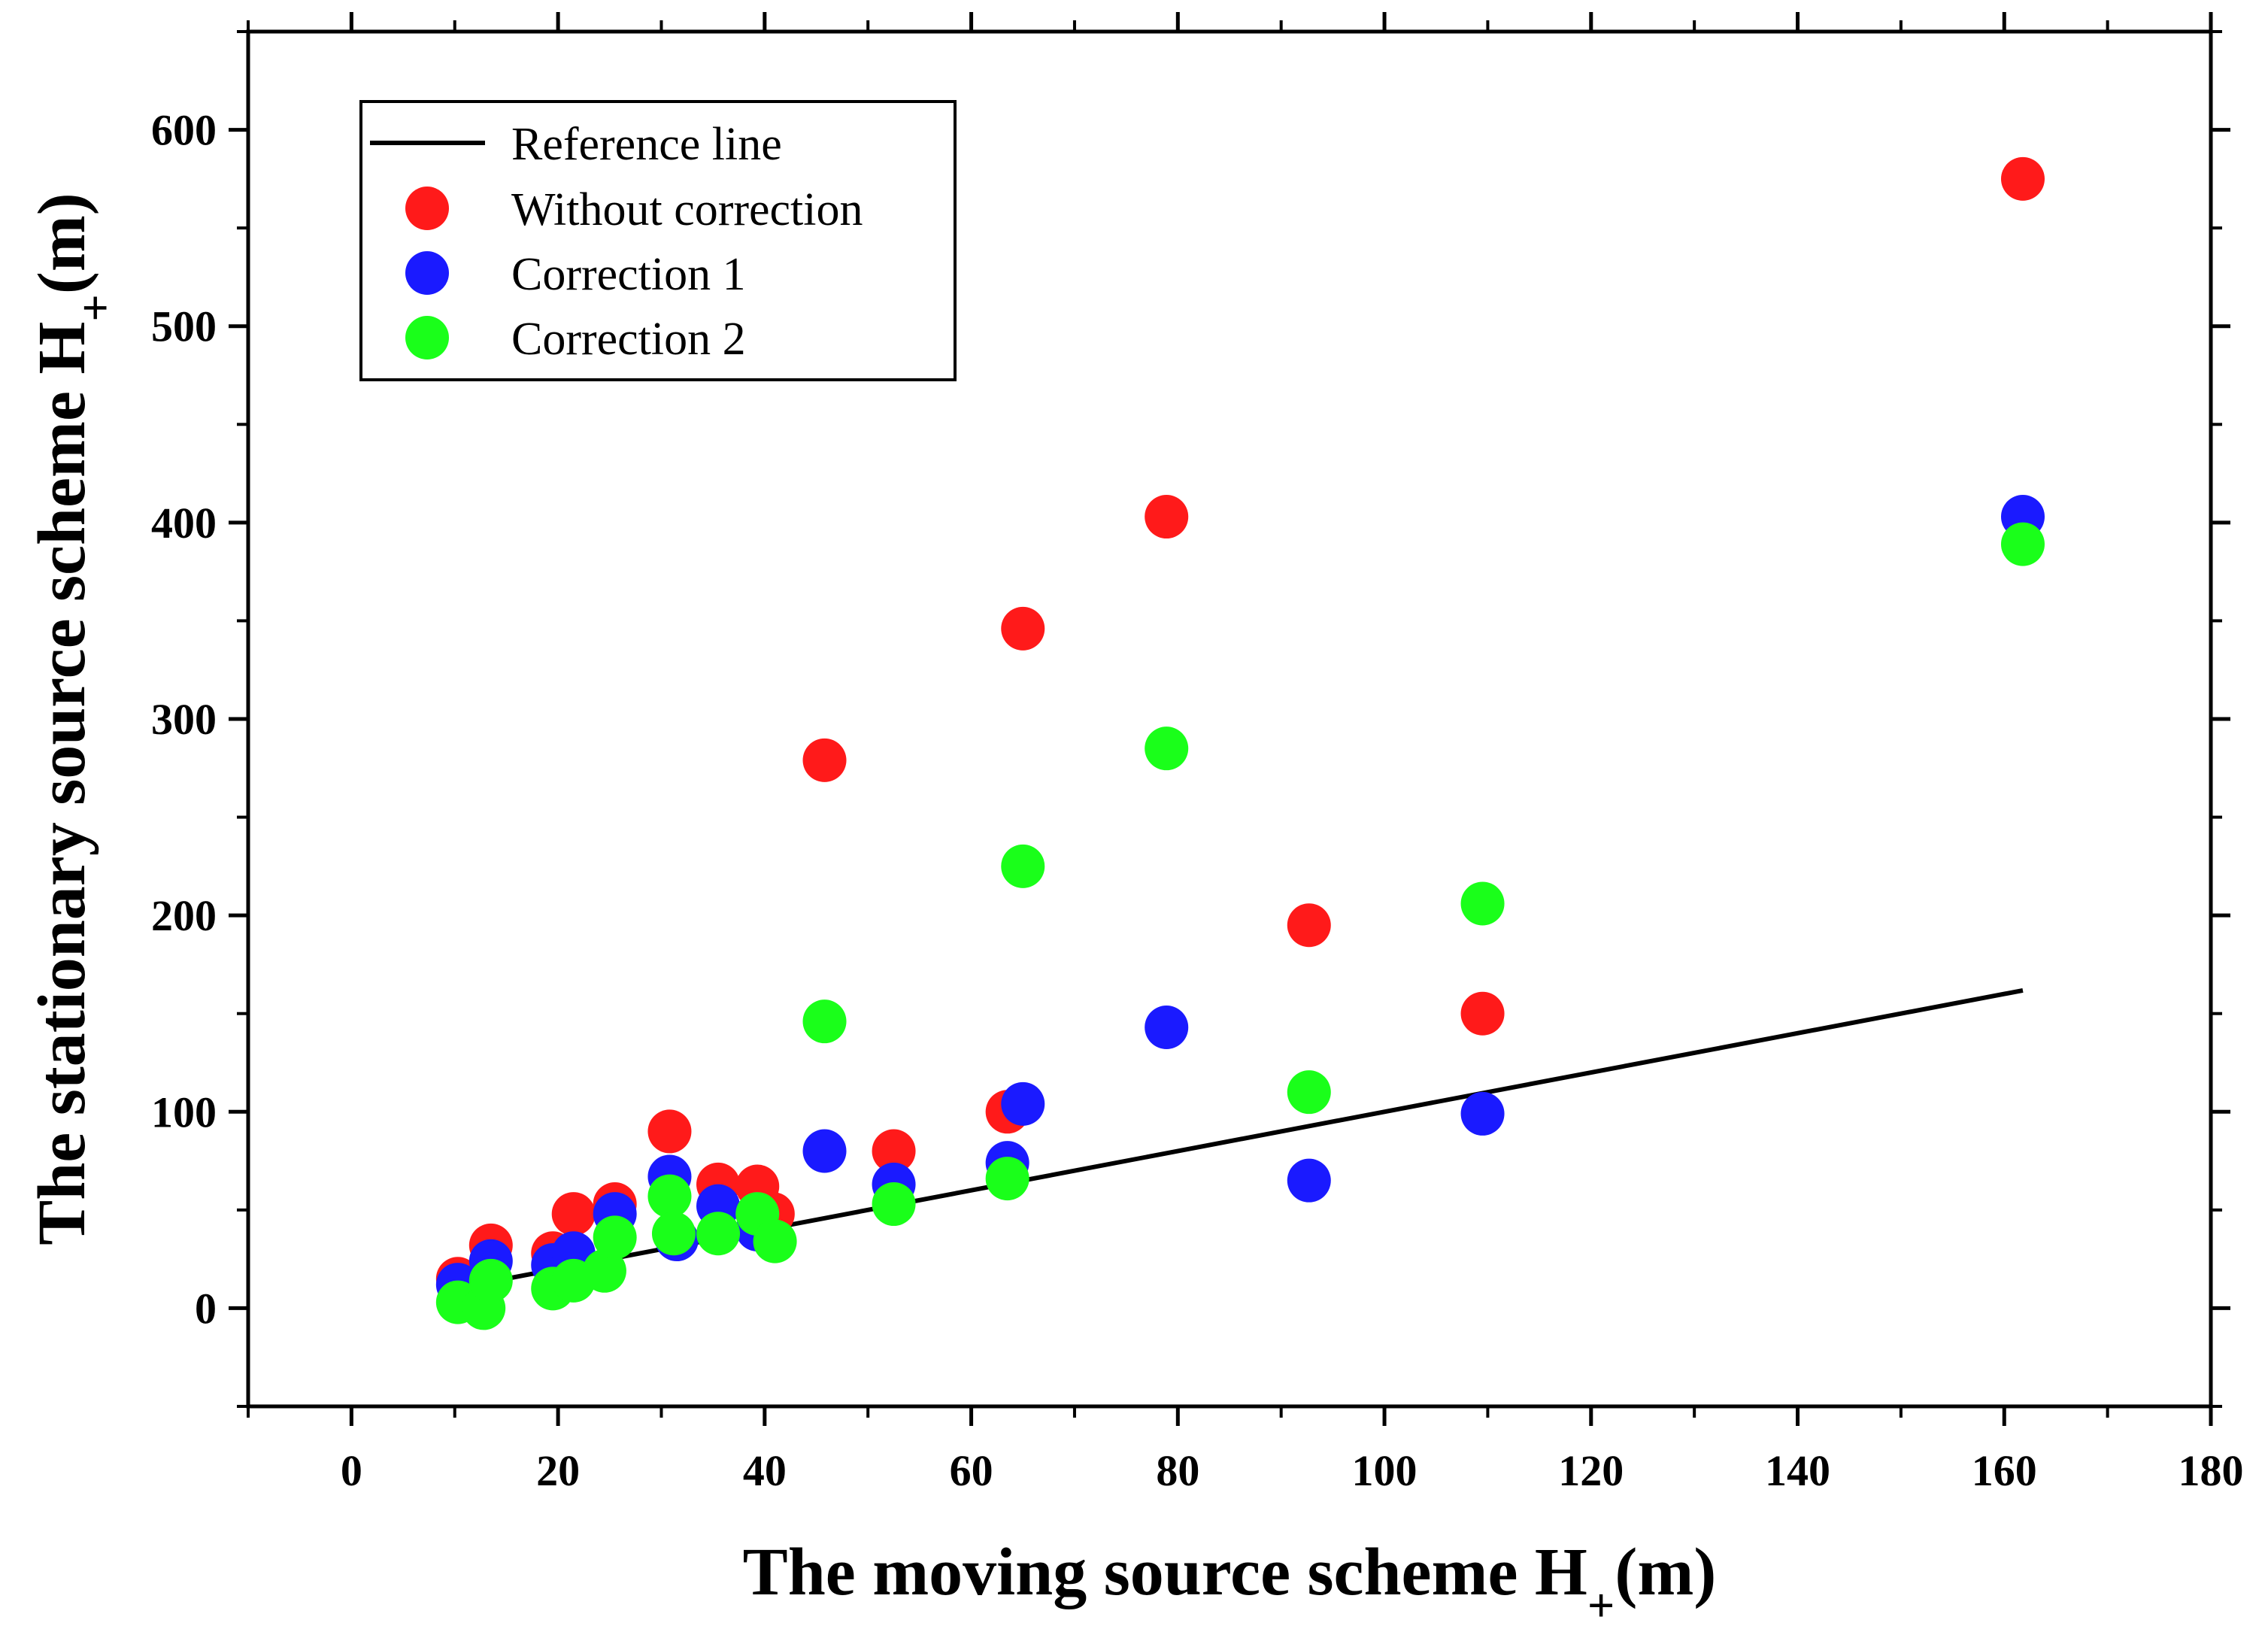  Describe the element at coordinates (1601, 1605) in the screenshot. I see `x-axis-title-subscript: +` at that location.